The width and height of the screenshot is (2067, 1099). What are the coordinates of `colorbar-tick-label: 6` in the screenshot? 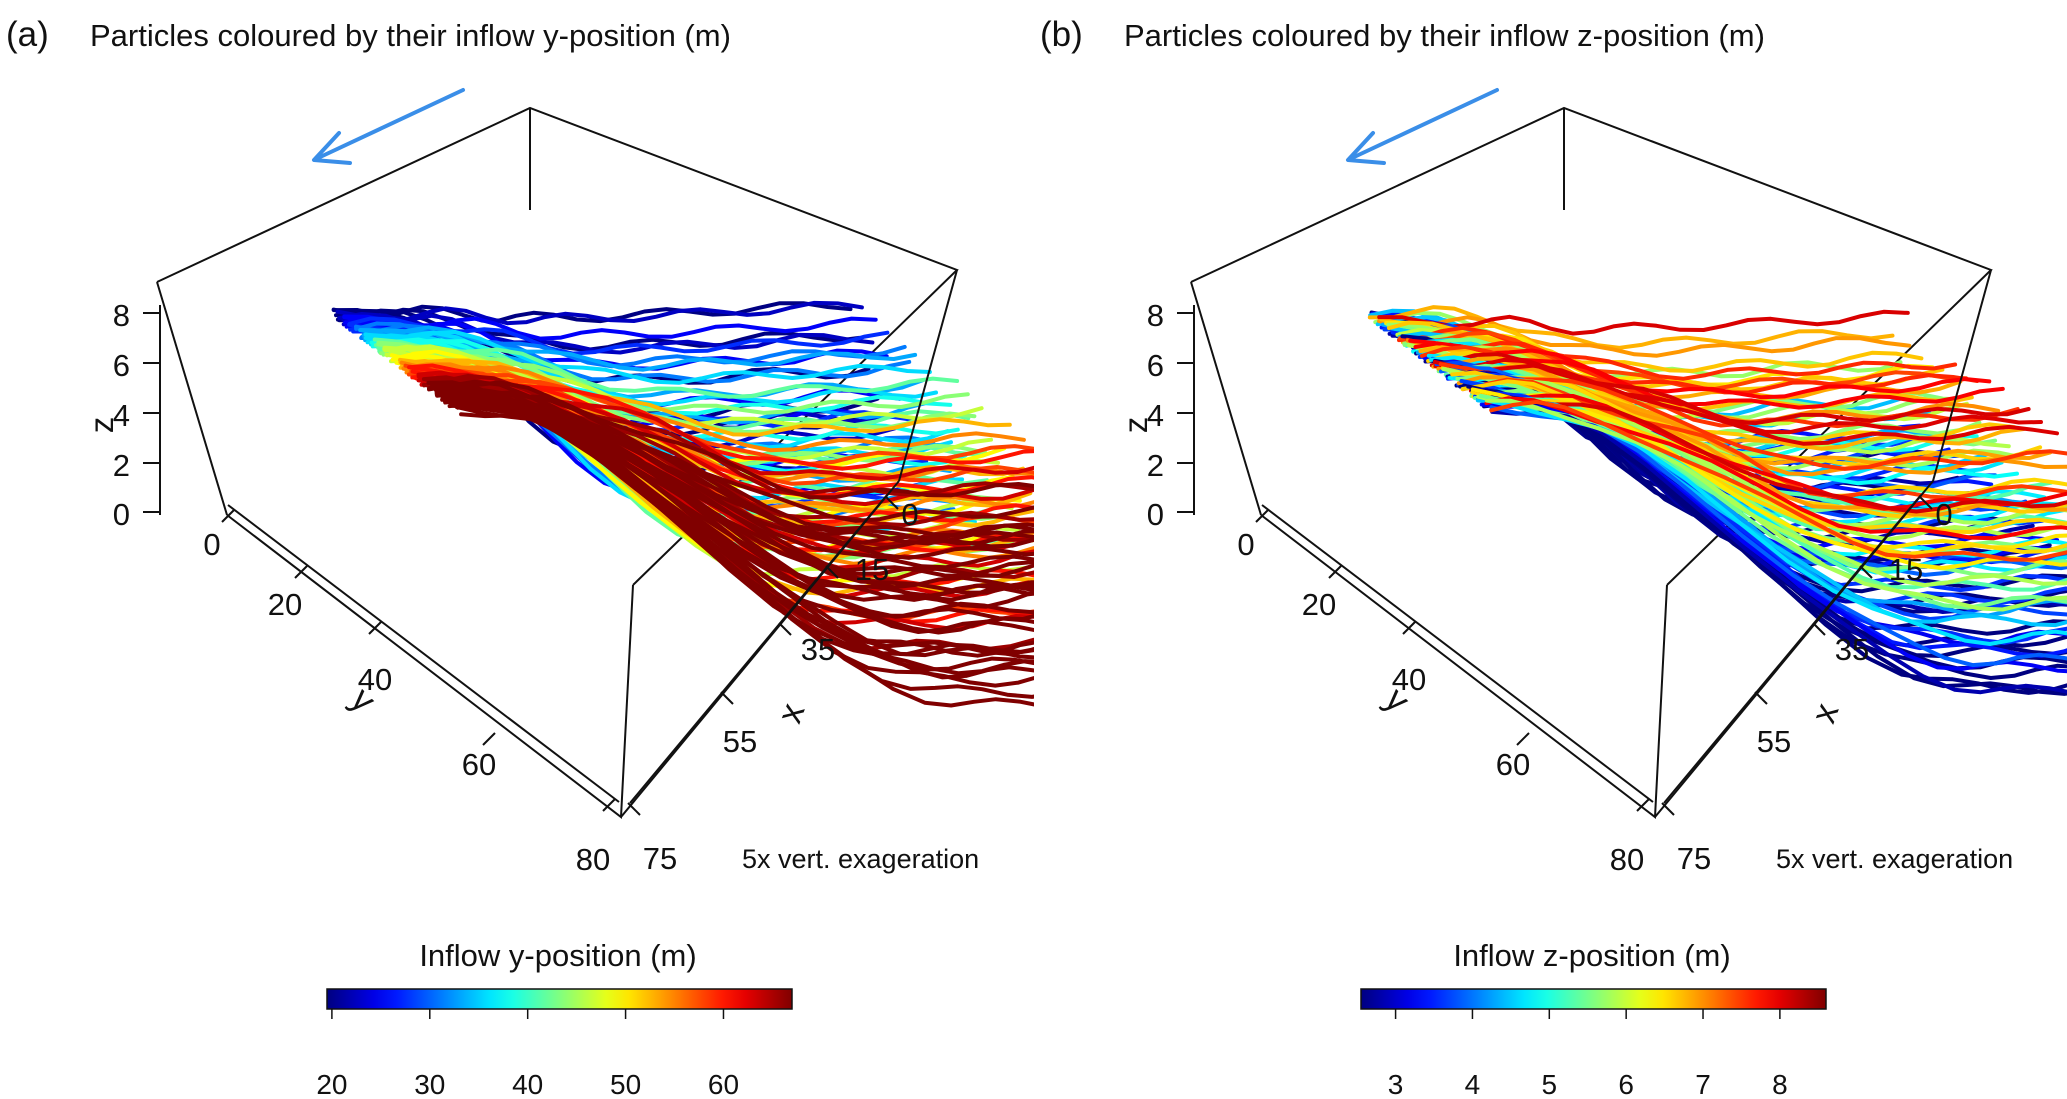 It's located at (1626, 1084).